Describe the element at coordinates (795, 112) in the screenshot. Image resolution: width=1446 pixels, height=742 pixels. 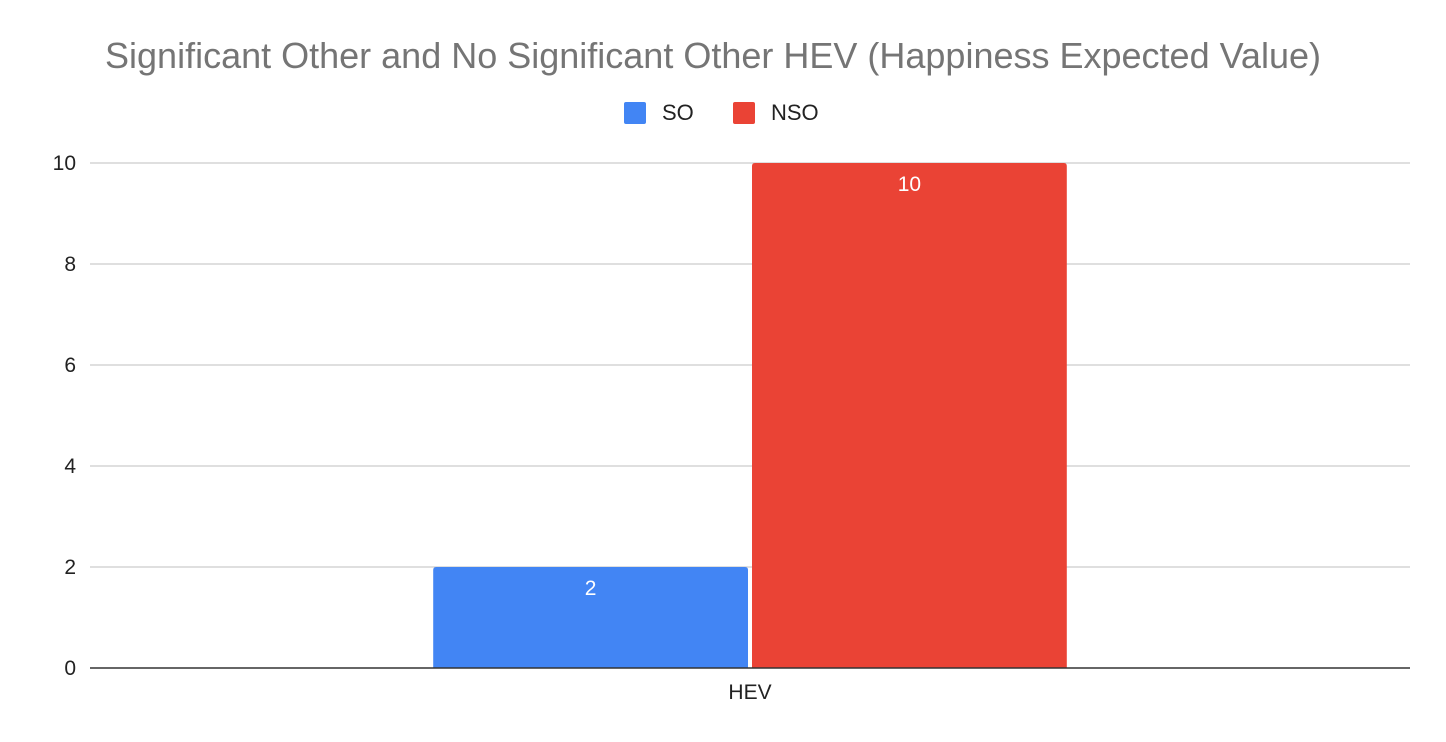
I see `legend-label-nso: NSO` at that location.